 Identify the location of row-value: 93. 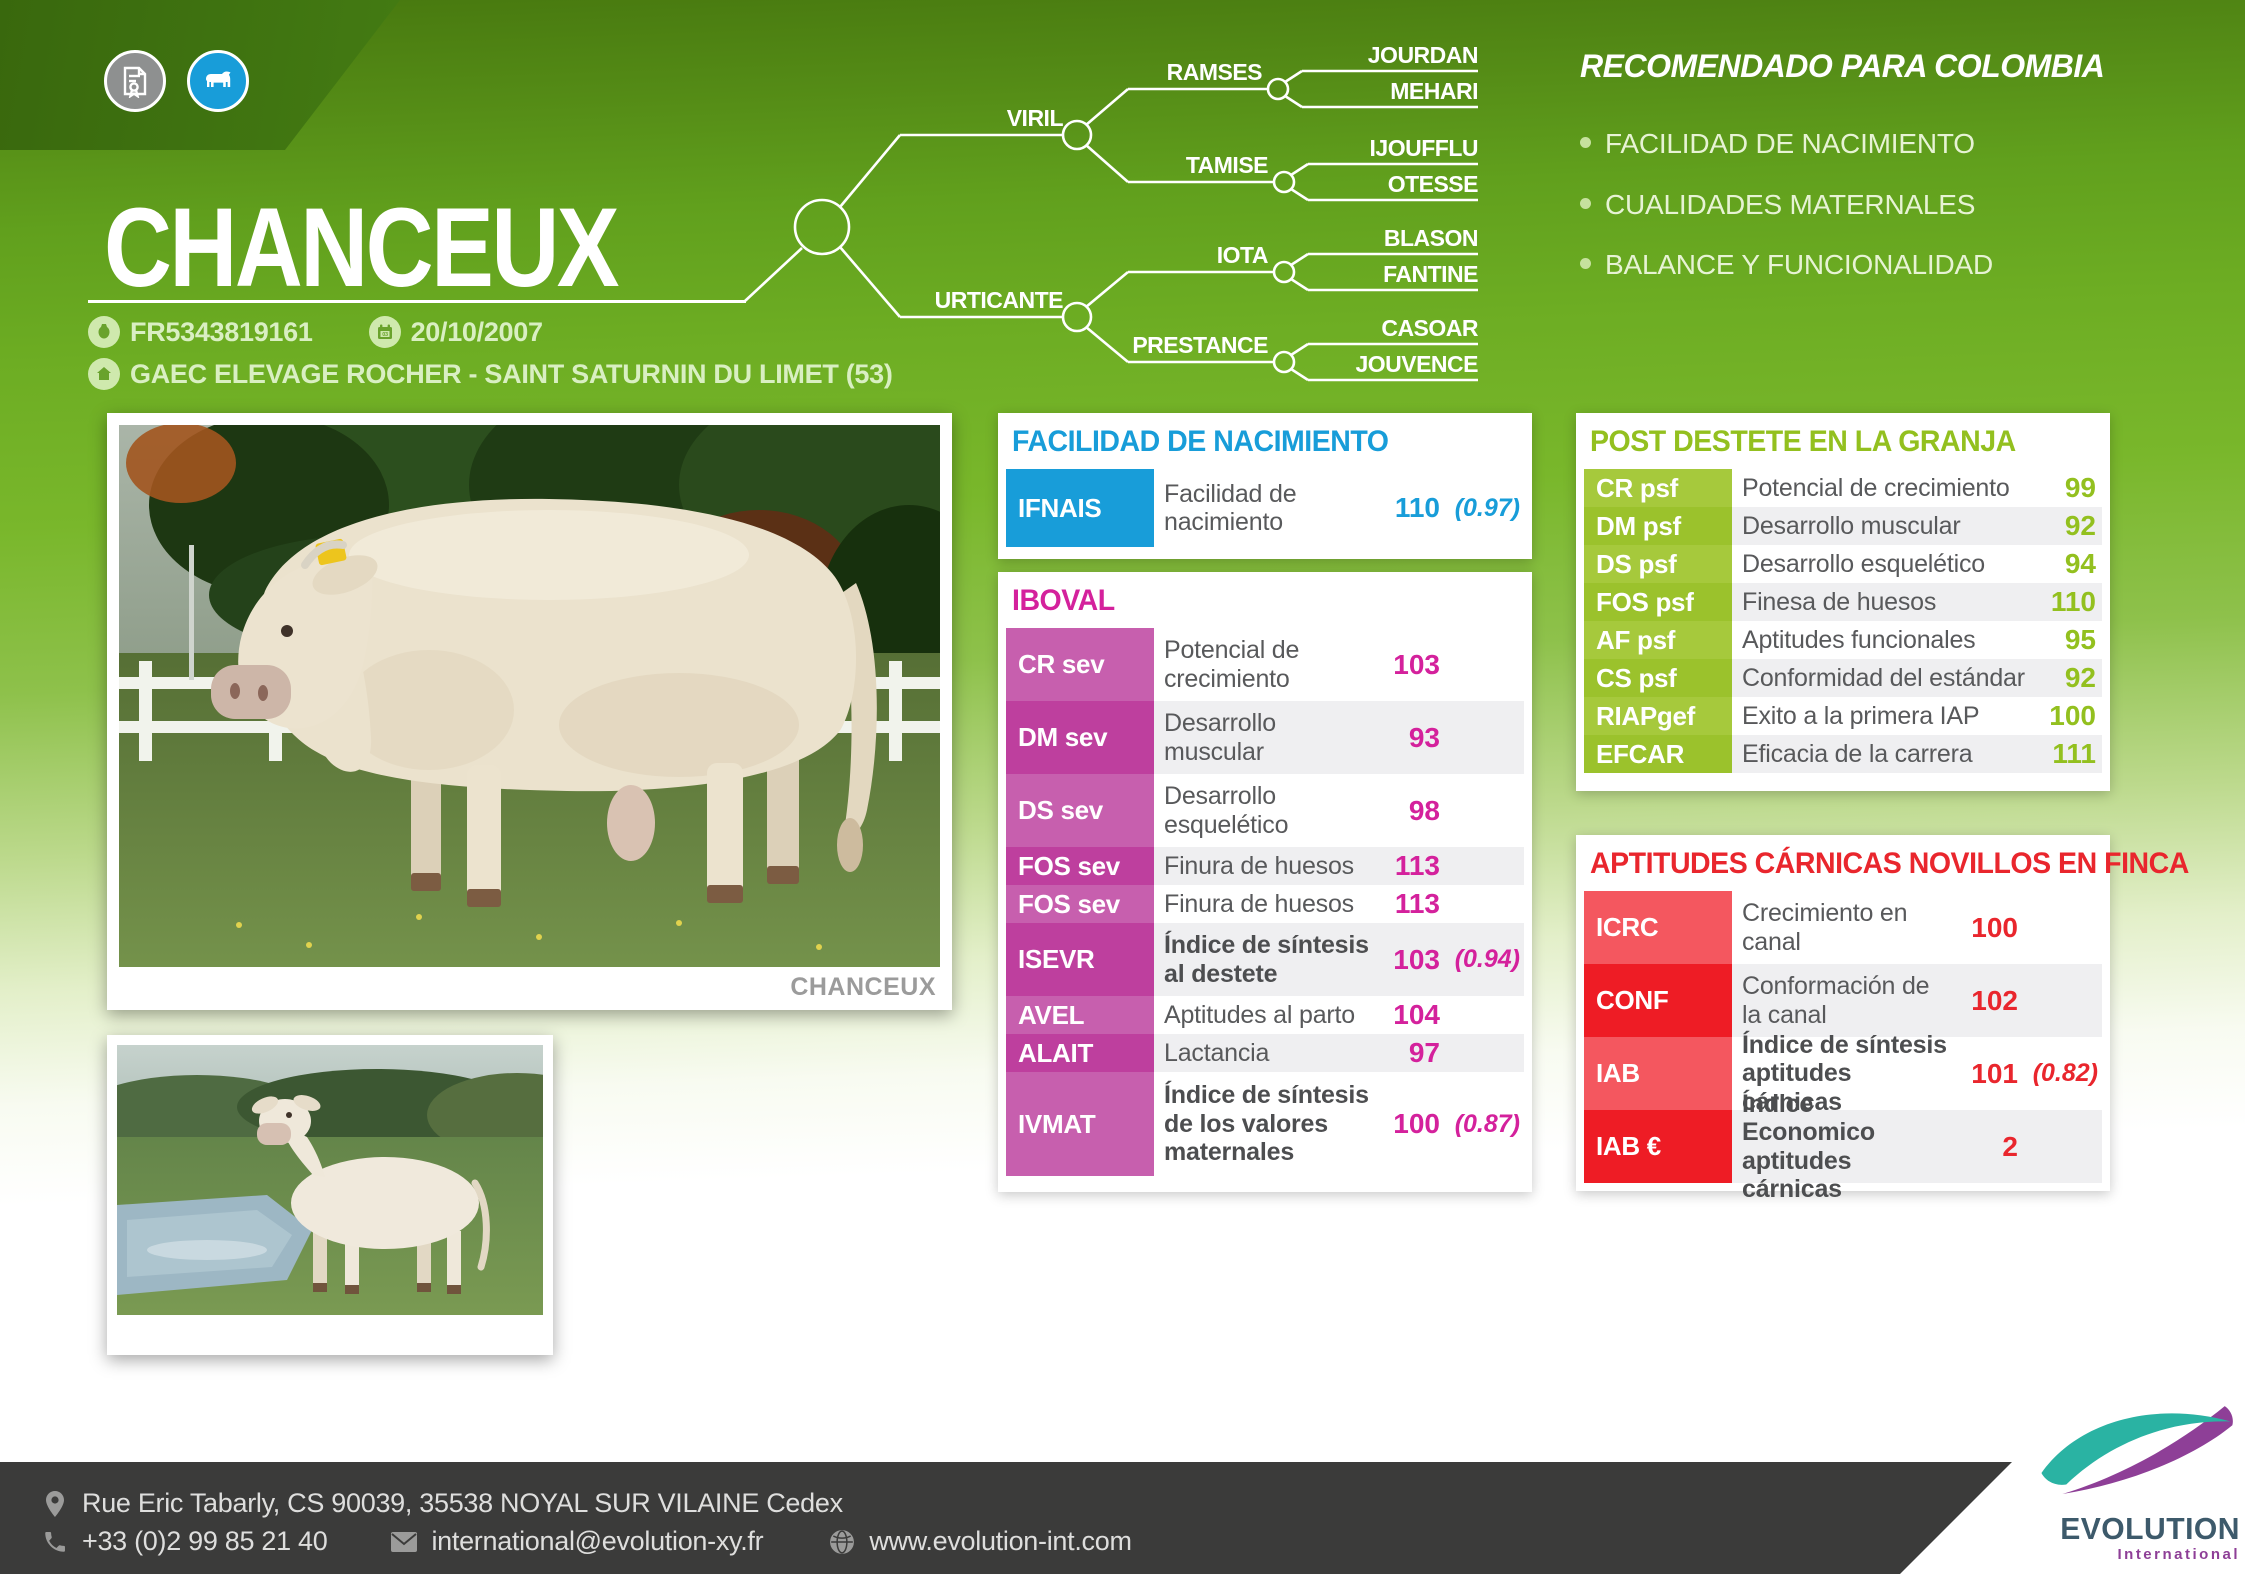
(1424, 737).